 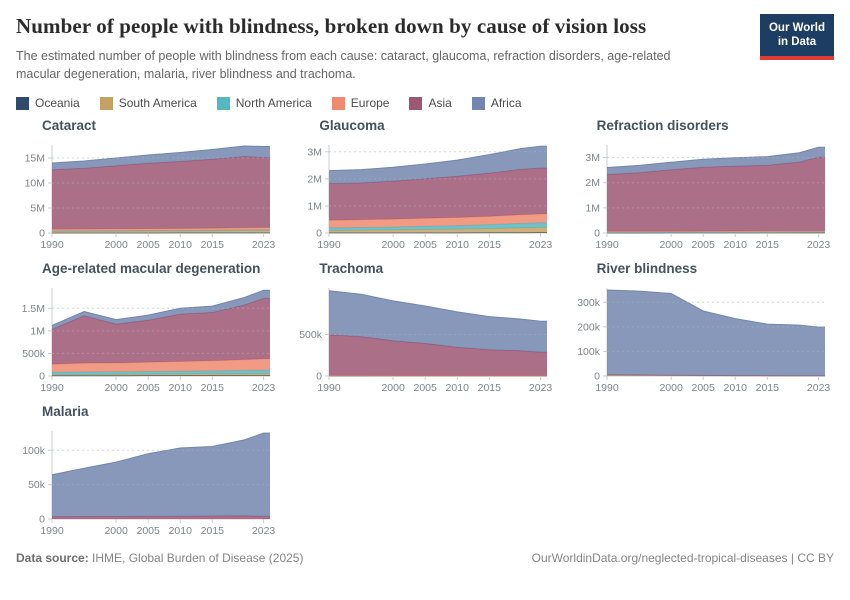 I want to click on owid-logo-line1: Our World, so click(x=796, y=28).